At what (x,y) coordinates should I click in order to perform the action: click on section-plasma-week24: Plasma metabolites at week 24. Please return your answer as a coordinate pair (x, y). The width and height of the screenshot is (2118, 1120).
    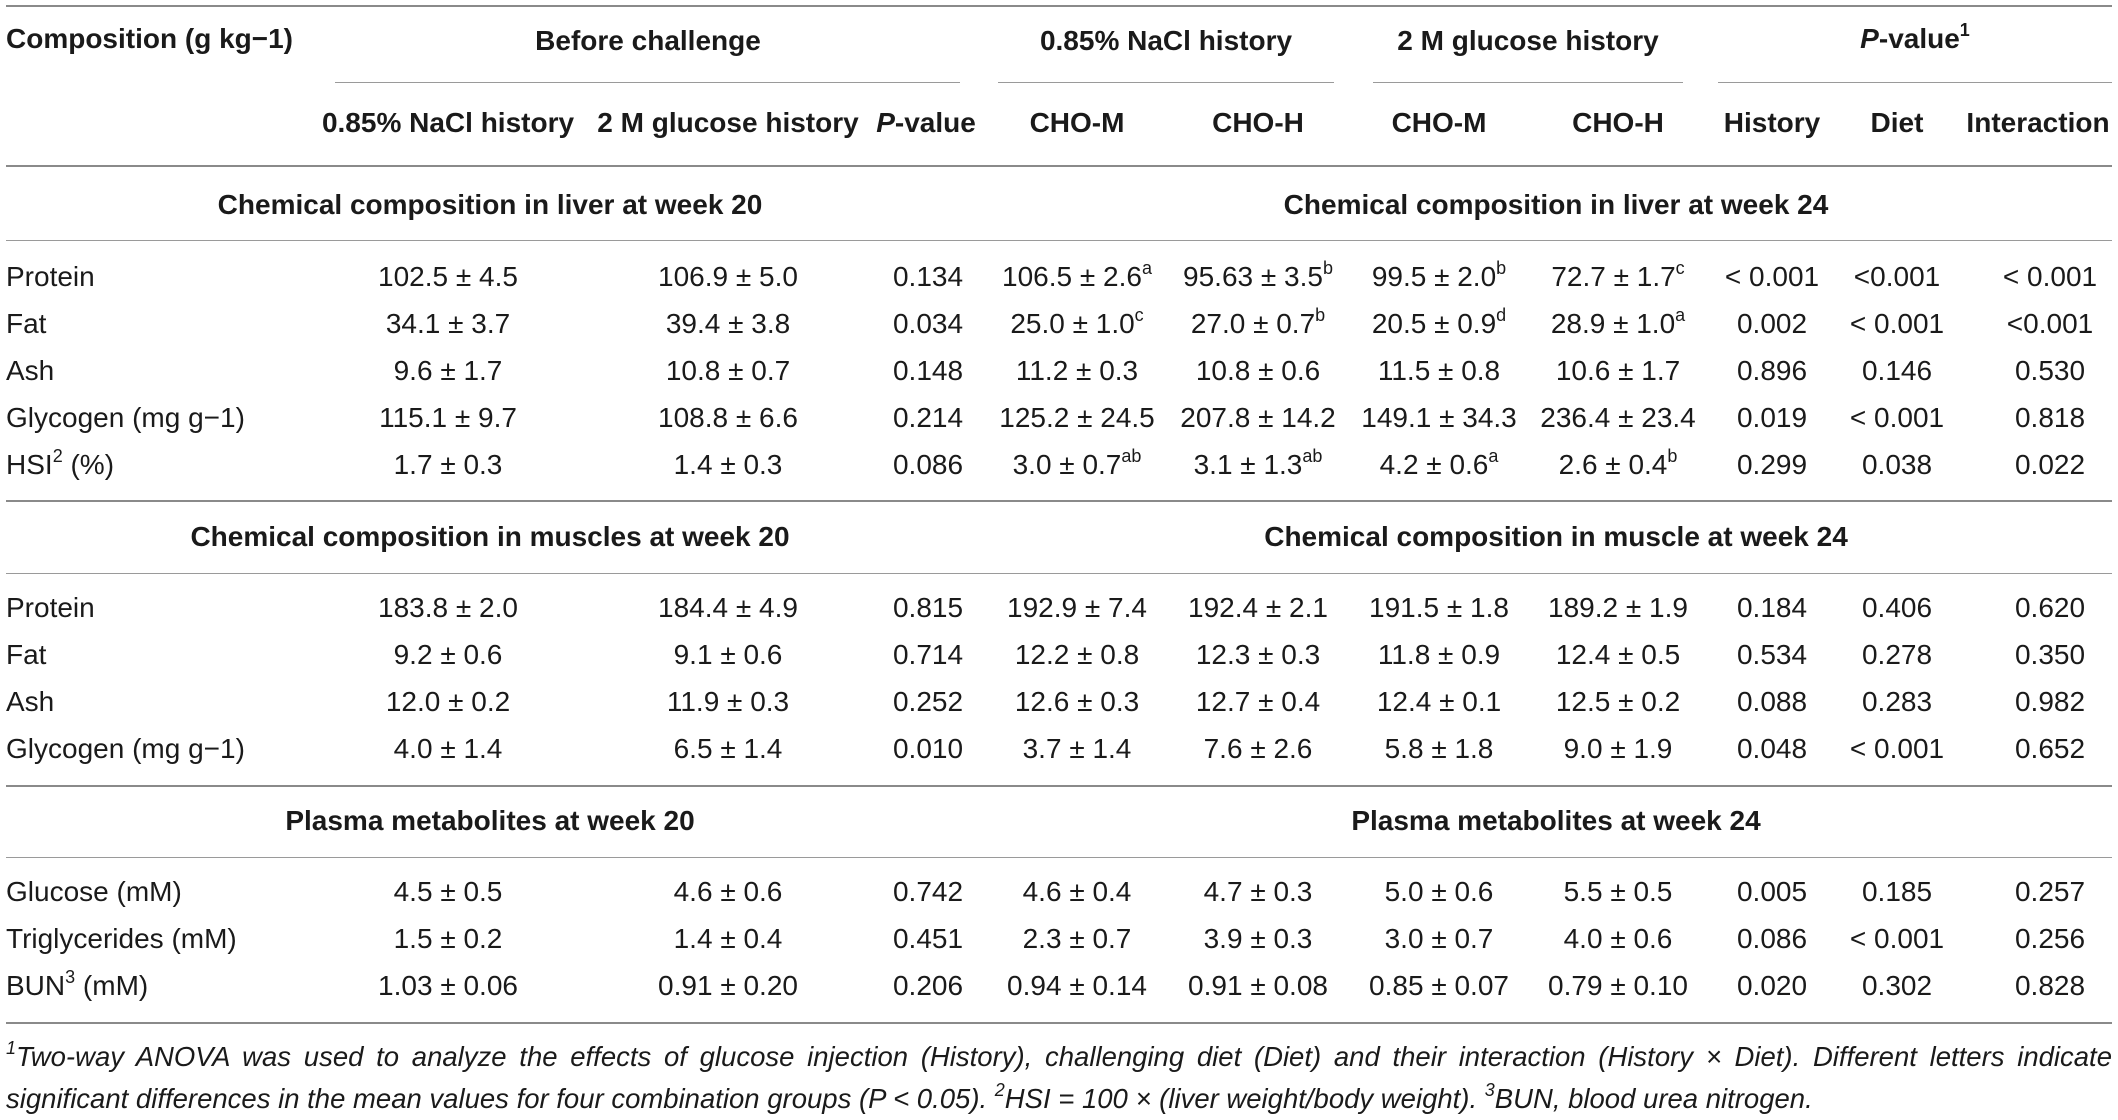
    Looking at the image, I should click on (1556, 820).